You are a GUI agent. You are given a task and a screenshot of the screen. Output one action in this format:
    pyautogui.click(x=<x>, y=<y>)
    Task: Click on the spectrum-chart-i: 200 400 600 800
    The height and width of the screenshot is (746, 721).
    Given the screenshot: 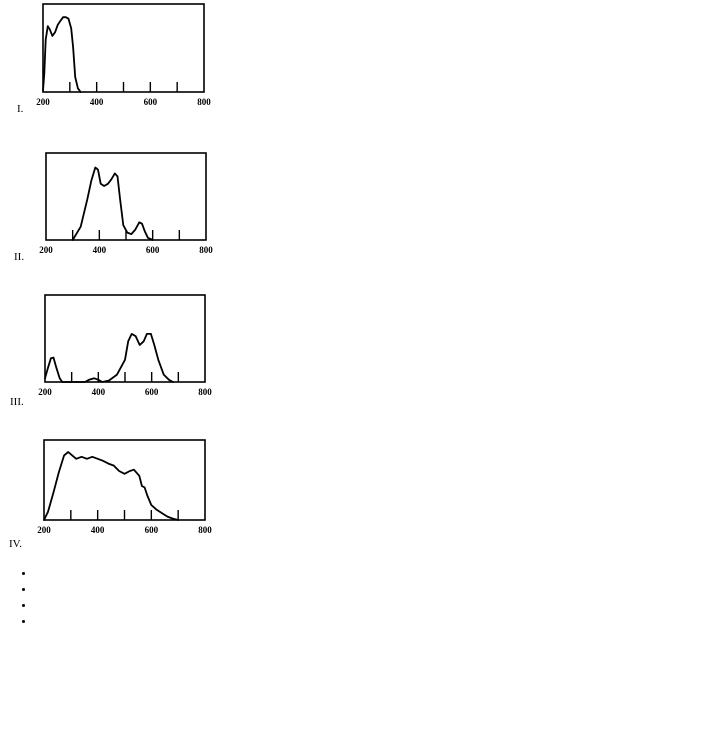 What is the action you would take?
    pyautogui.click(x=115, y=60)
    